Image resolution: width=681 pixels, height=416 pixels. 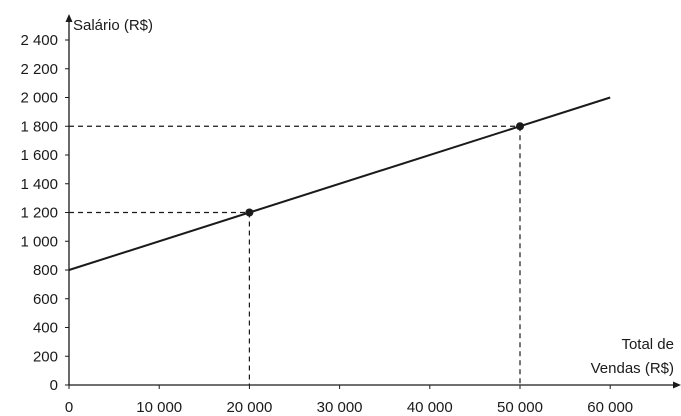 I want to click on x-tick-label: 30 000, so click(x=340, y=407).